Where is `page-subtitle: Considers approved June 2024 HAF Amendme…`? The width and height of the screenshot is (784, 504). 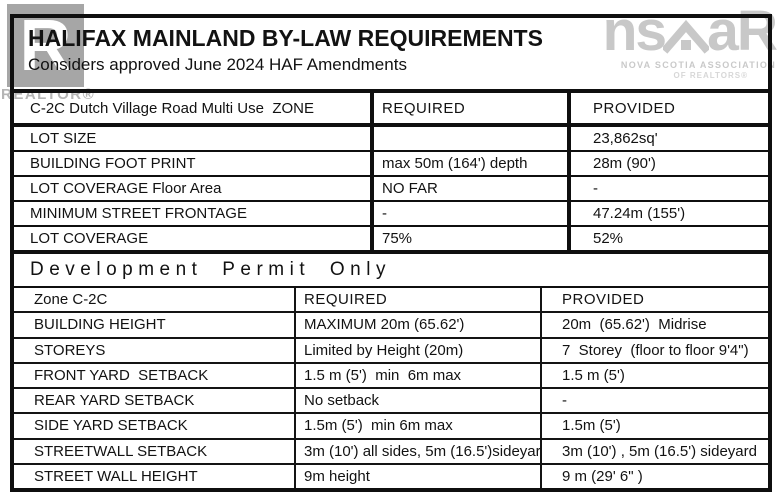 page-subtitle: Considers approved June 2024 HAF Amendme… is located at coordinates (217, 64).